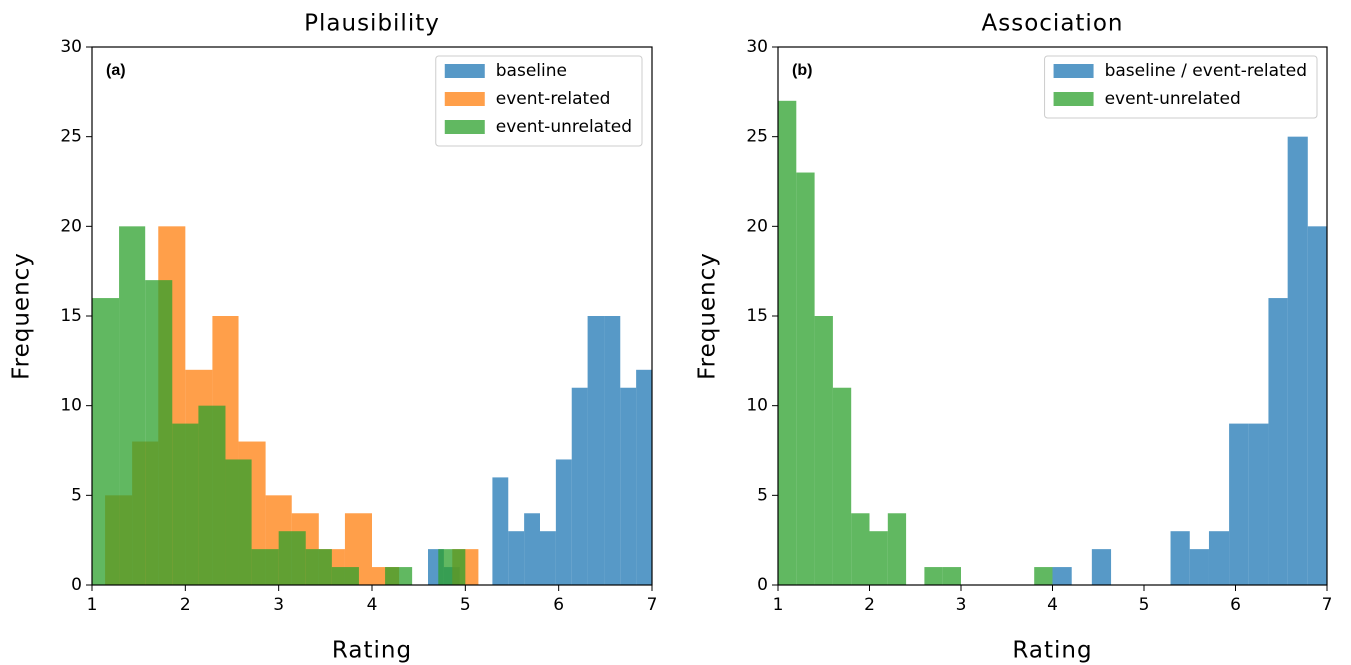 The width and height of the screenshot is (1351, 665). Describe the element at coordinates (553, 99) in the screenshot. I see `legend-label: event-related` at that location.